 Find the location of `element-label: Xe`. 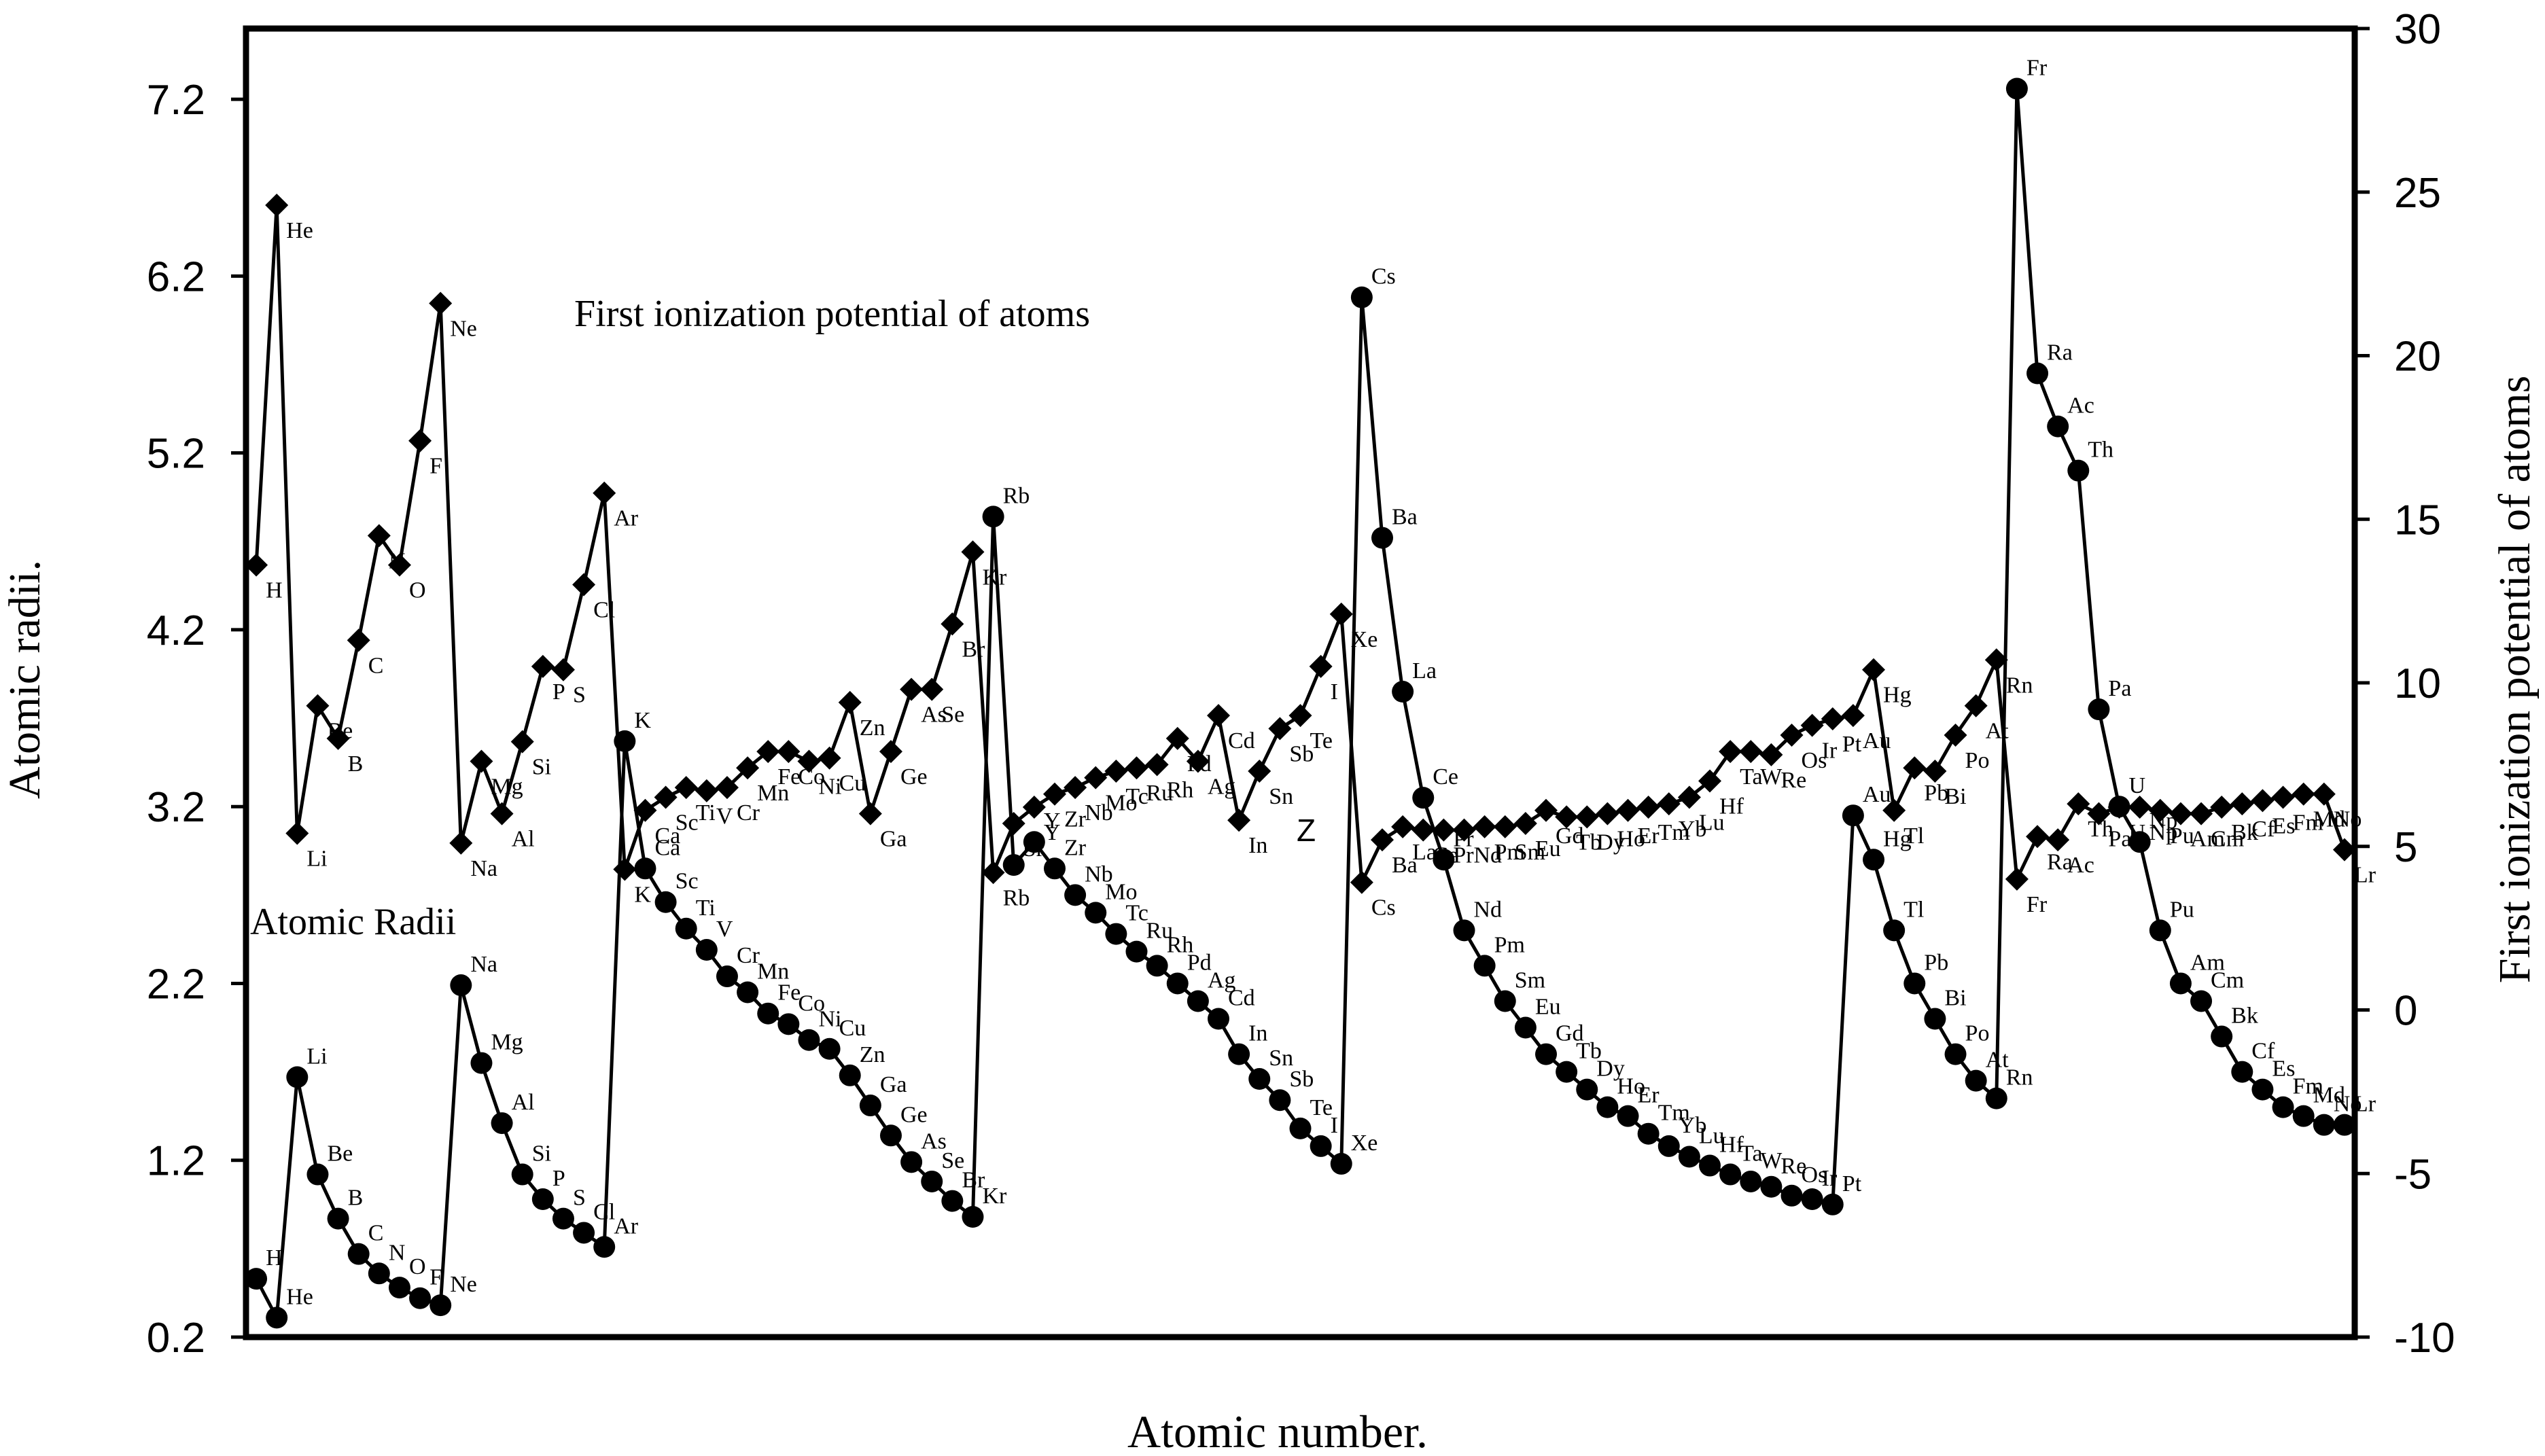

element-label: Xe is located at coordinates (1365, 1144).